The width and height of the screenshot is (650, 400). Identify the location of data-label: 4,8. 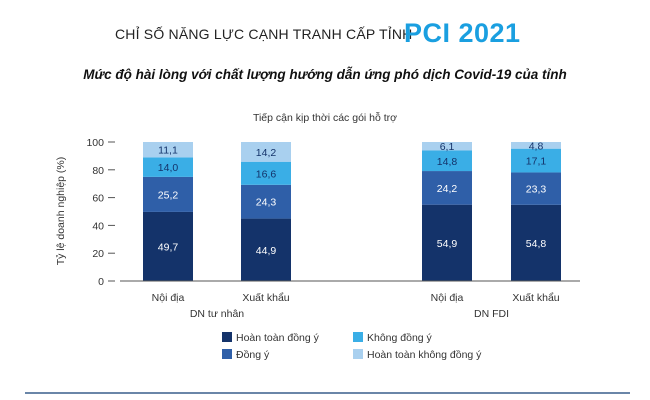
(536, 146).